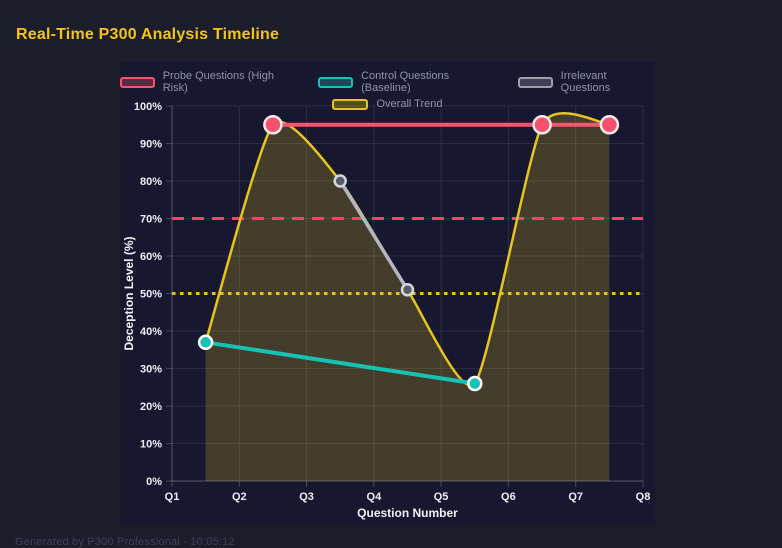 The image size is (782, 548). Describe the element at coordinates (407, 513) in the screenshot. I see `x-axis-title: Question Number` at that location.